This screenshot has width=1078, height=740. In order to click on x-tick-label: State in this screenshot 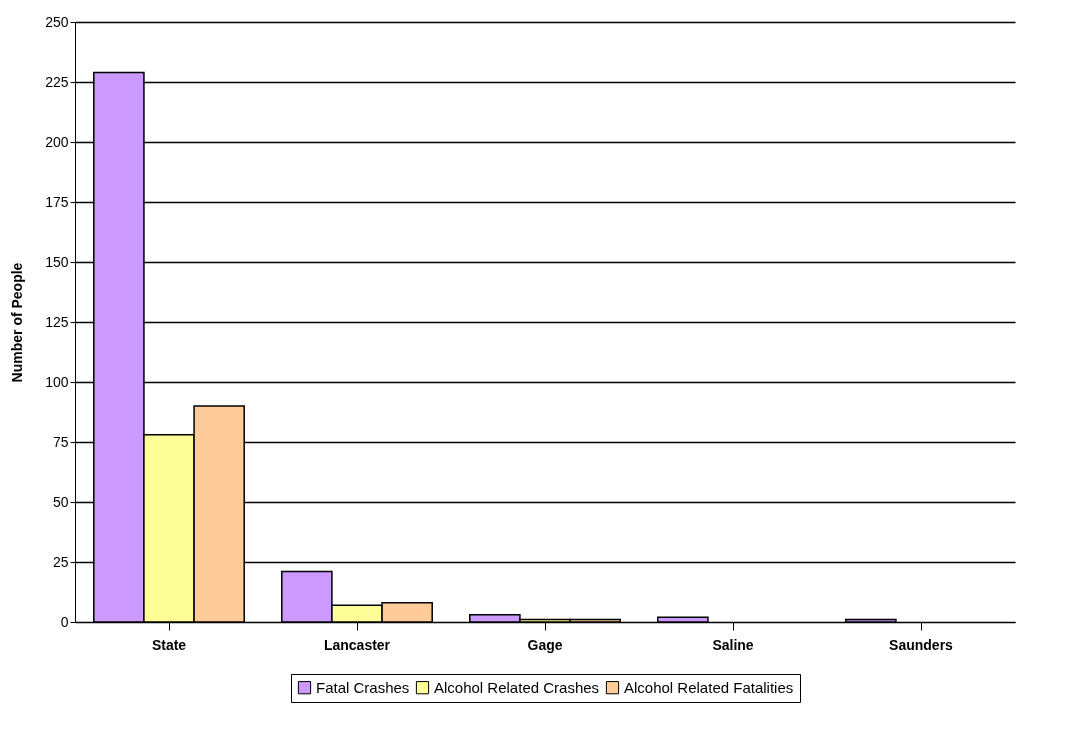, I will do `click(169, 644)`.